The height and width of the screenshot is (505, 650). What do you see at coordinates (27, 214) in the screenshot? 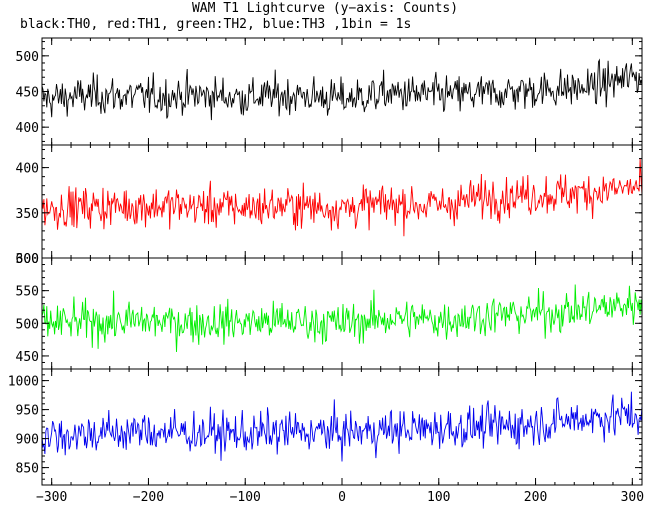
I see `y-tick-label: 350` at bounding box center [27, 214].